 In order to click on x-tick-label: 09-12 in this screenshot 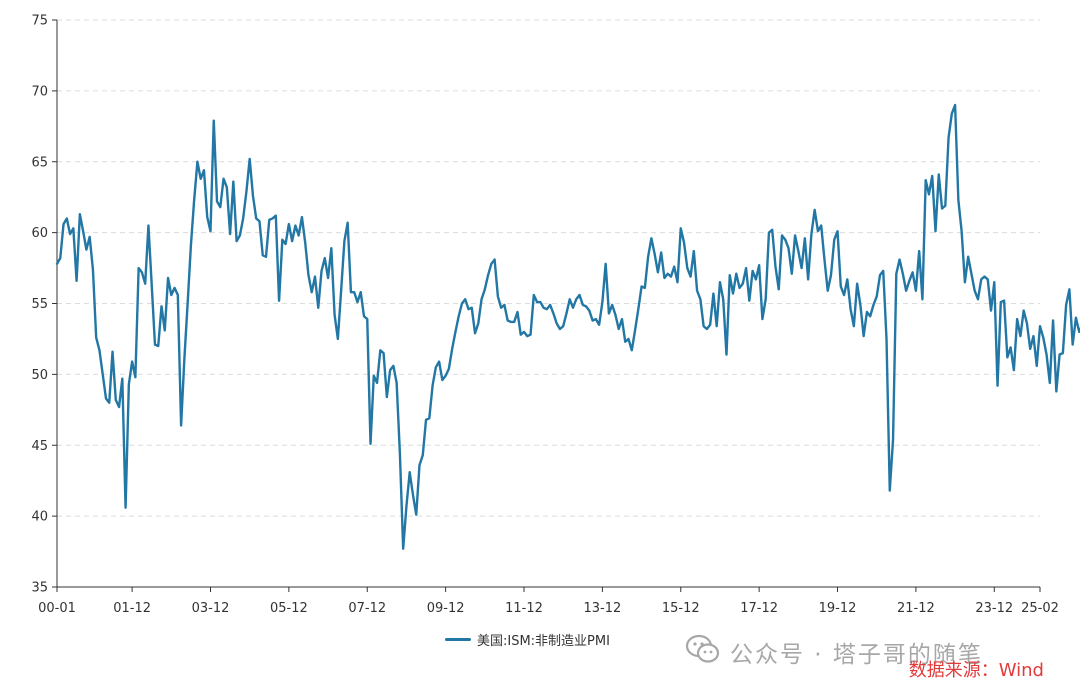, I will do `click(446, 608)`.